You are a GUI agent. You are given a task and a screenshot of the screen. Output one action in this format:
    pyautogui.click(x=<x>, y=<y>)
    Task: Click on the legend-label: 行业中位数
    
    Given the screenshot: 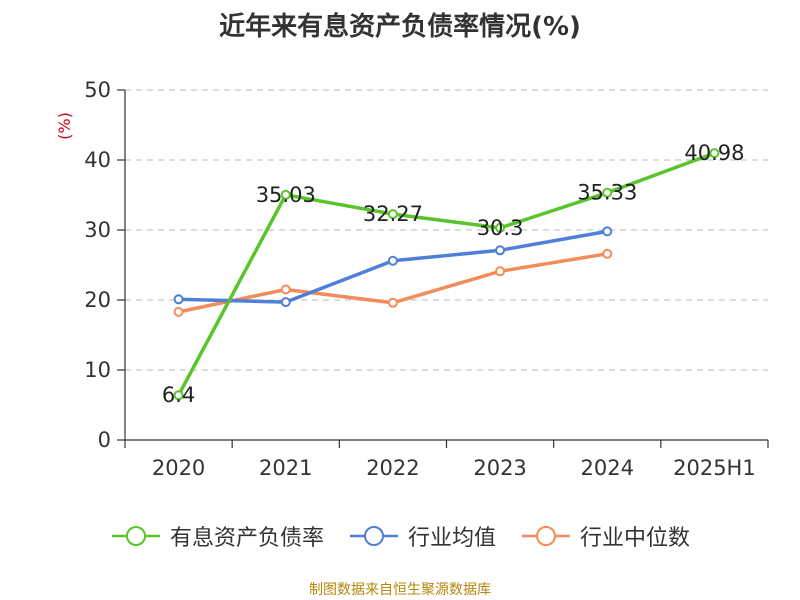 What is the action you would take?
    pyautogui.click(x=635, y=538)
    